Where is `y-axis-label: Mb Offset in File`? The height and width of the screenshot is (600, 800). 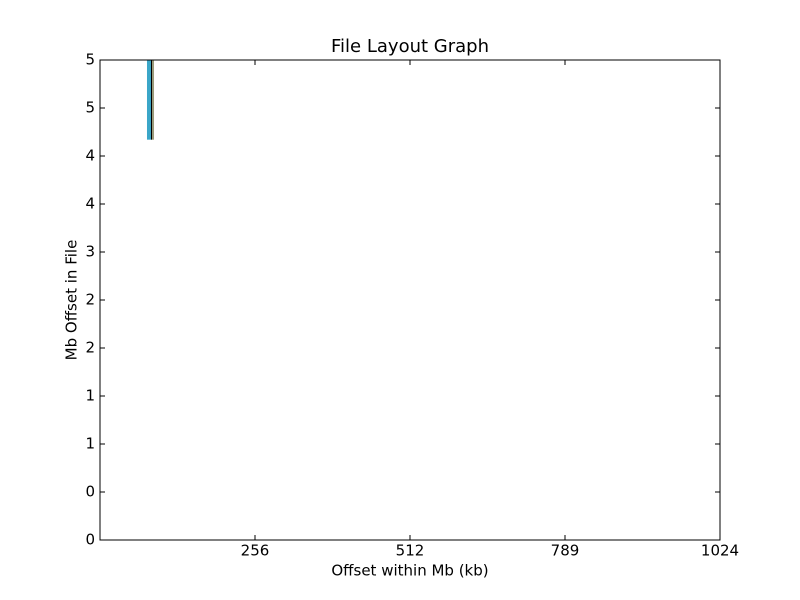
y-axis-label: Mb Offset in File is located at coordinates (72, 300).